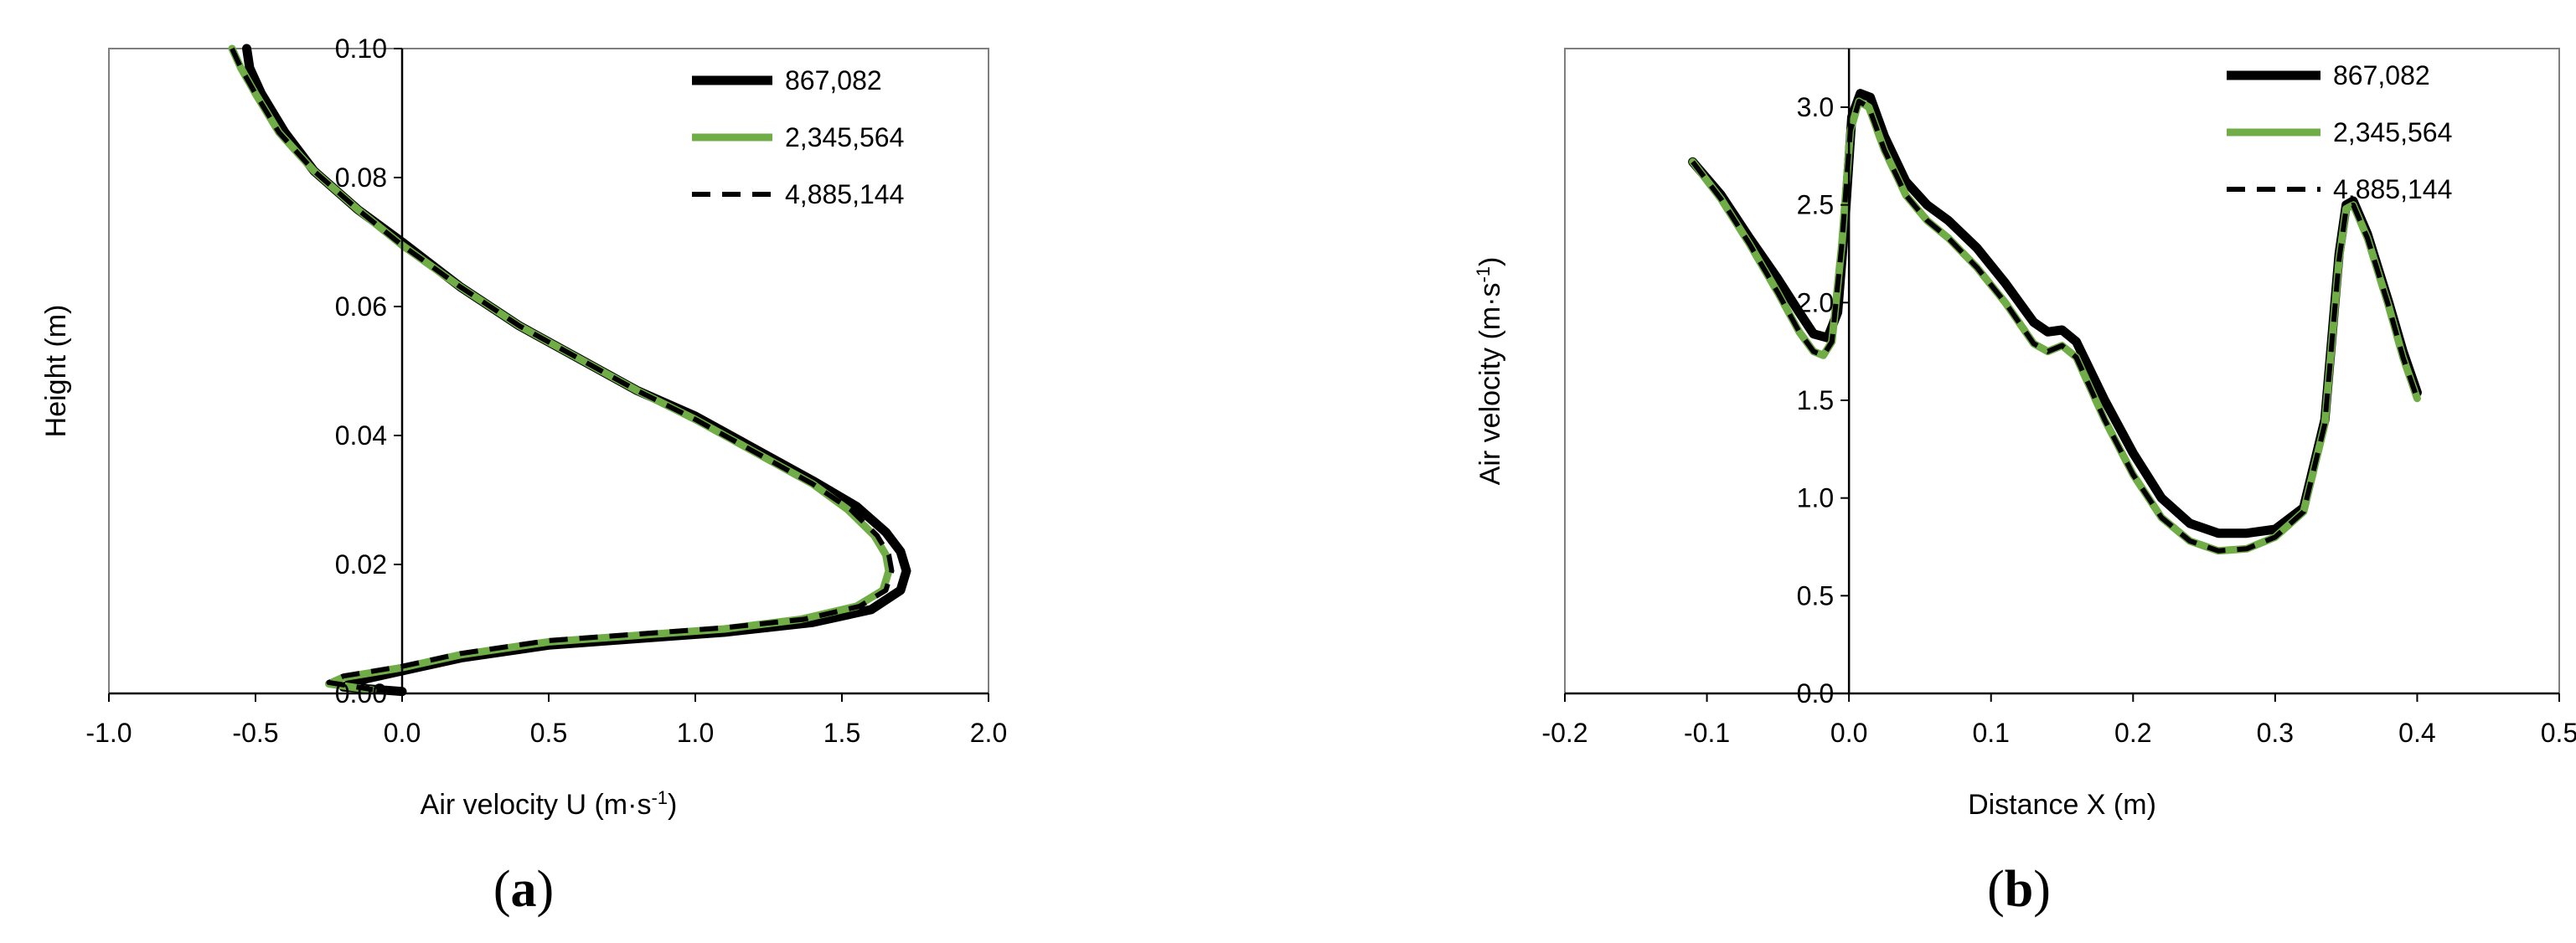  I want to click on x-tick-label: 0.3, so click(2275, 733).